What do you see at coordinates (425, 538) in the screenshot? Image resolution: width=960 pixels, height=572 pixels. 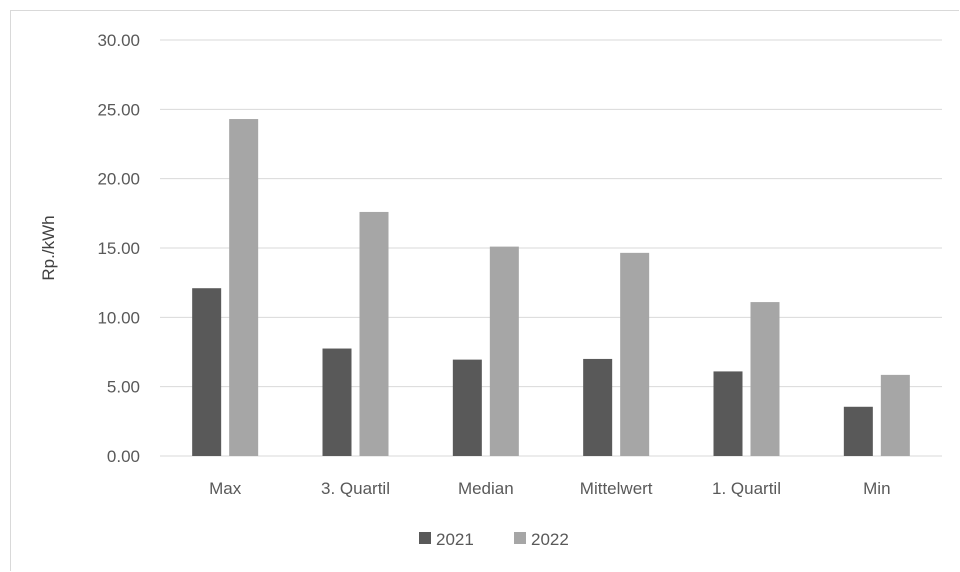 I see `legend-swatch-2021` at bounding box center [425, 538].